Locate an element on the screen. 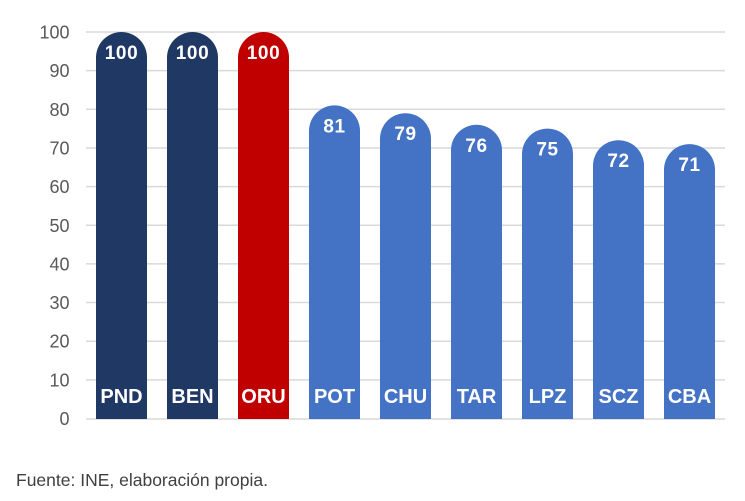 The image size is (745, 501). svg-text: 60 is located at coordinates (59, 187).